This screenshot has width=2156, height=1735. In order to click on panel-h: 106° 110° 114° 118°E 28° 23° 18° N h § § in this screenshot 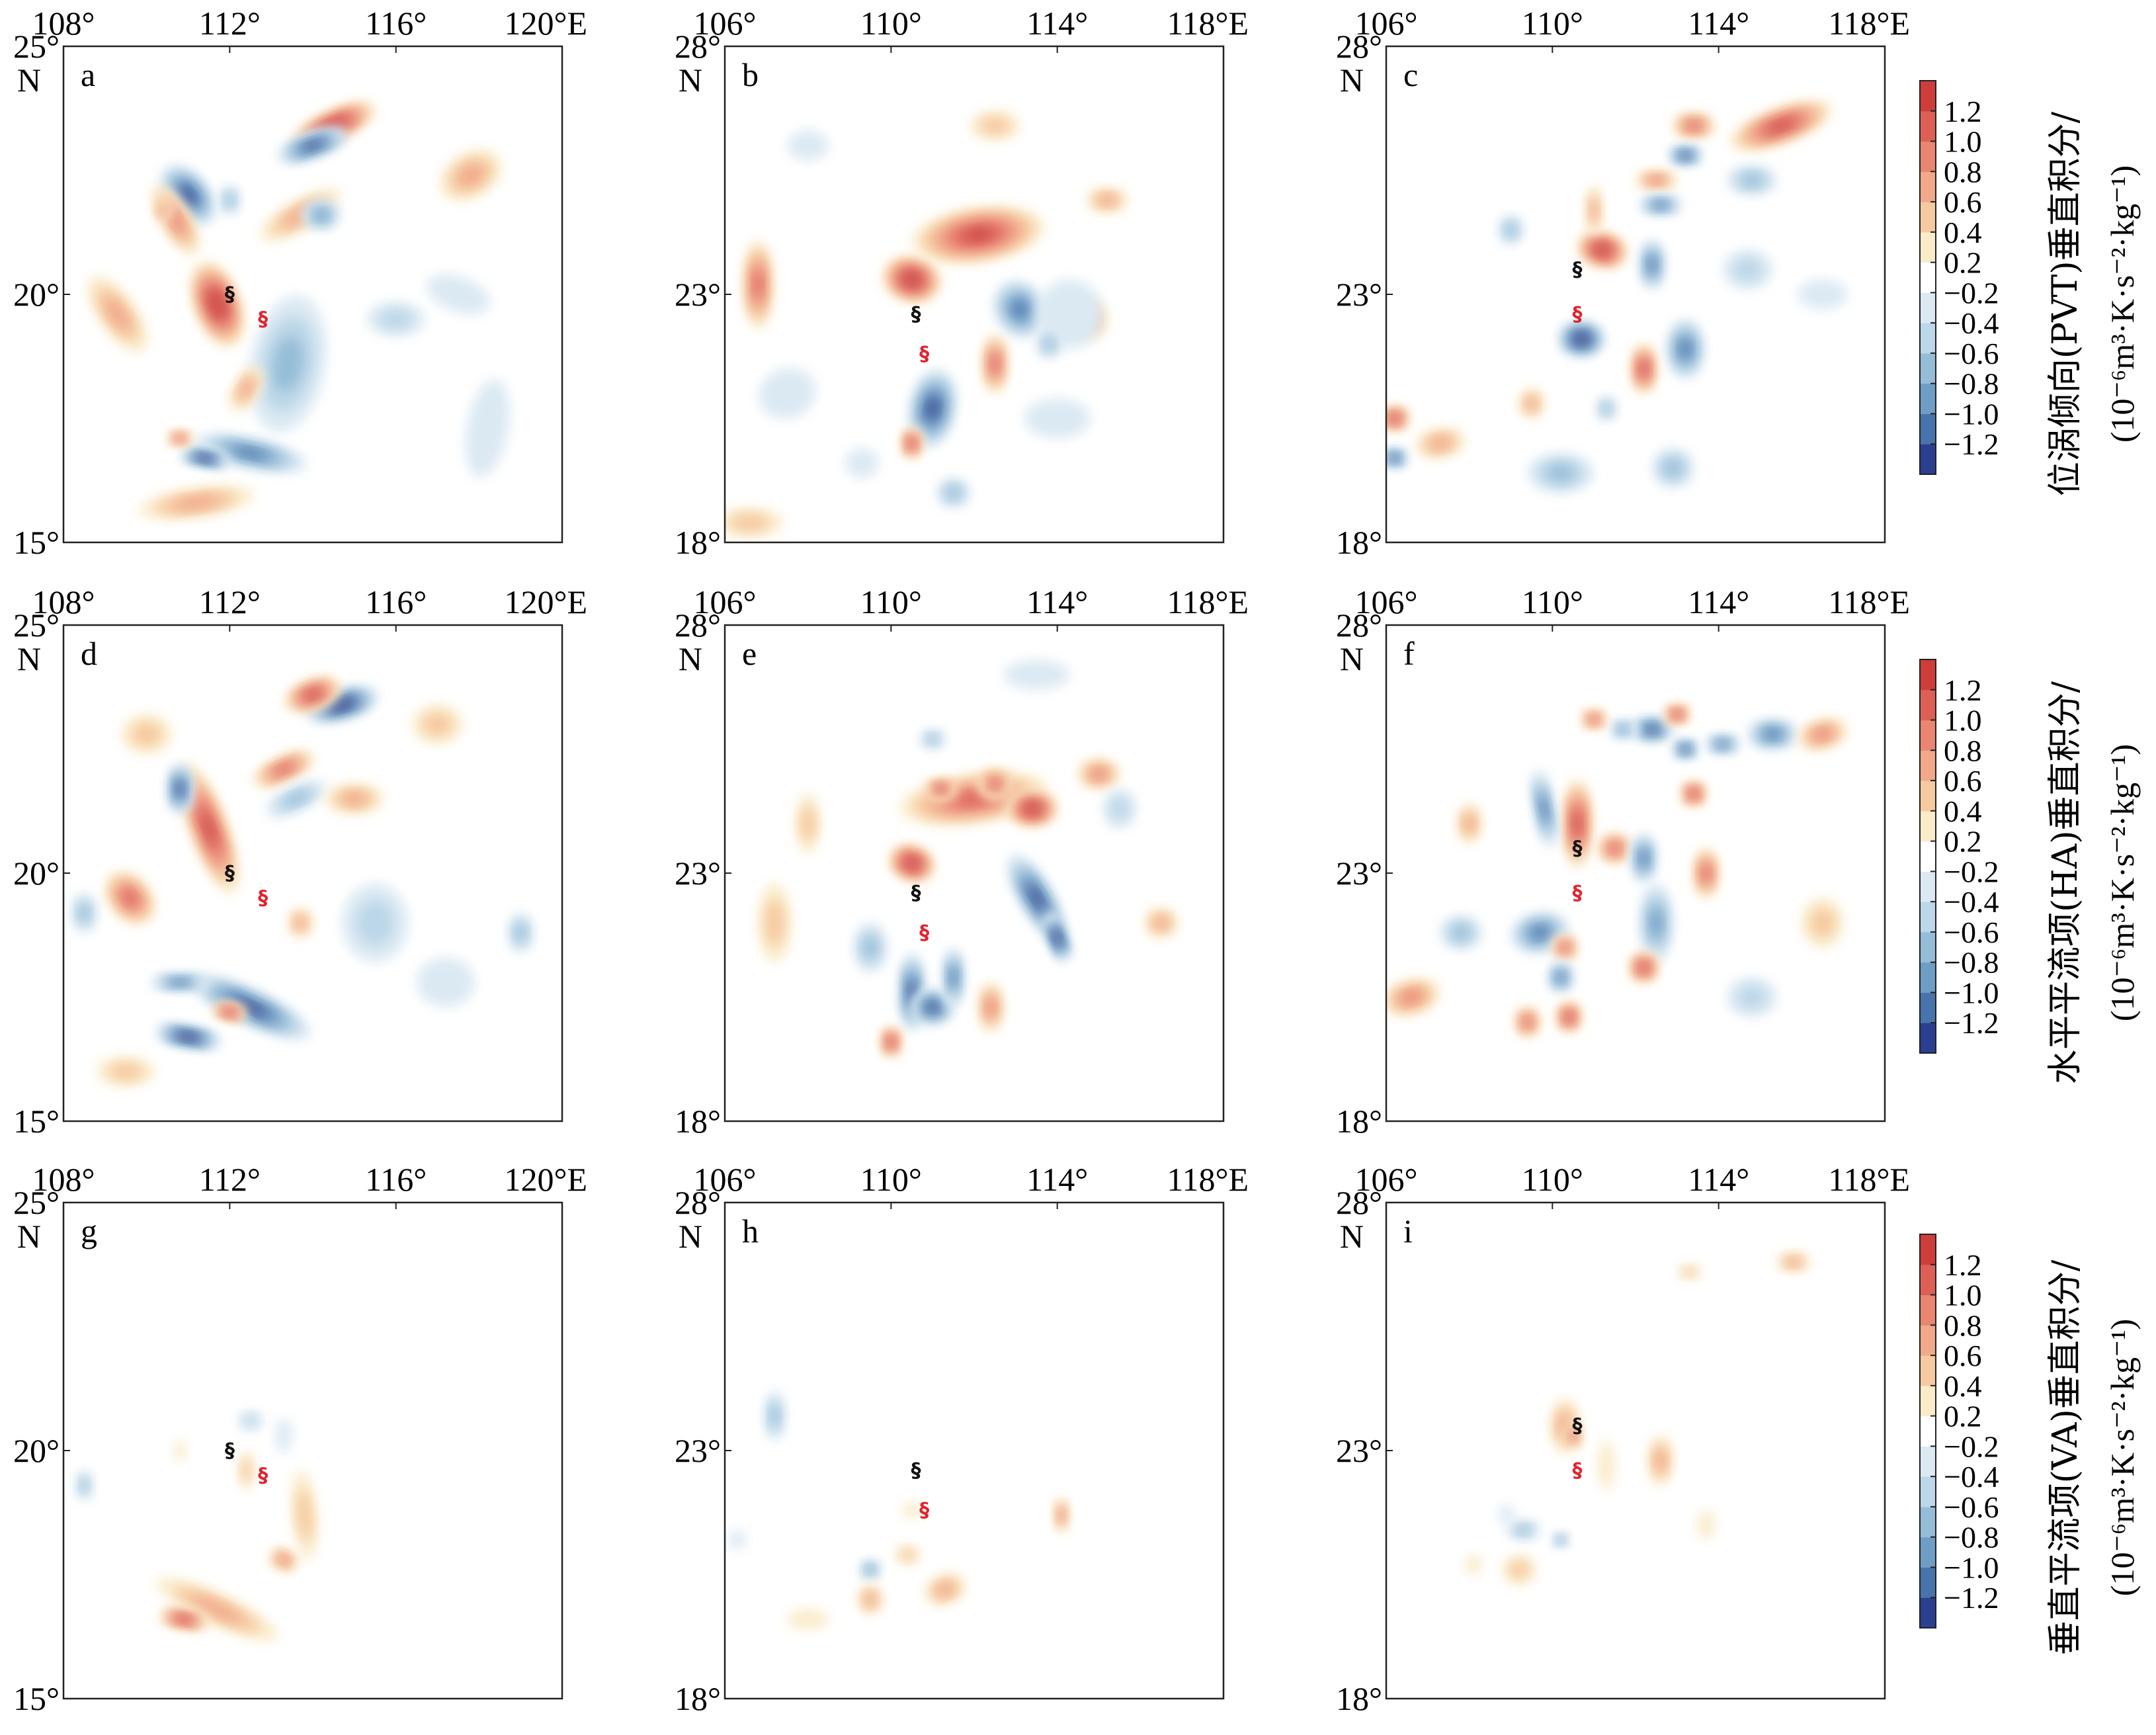, I will do `click(962, 1439)`.